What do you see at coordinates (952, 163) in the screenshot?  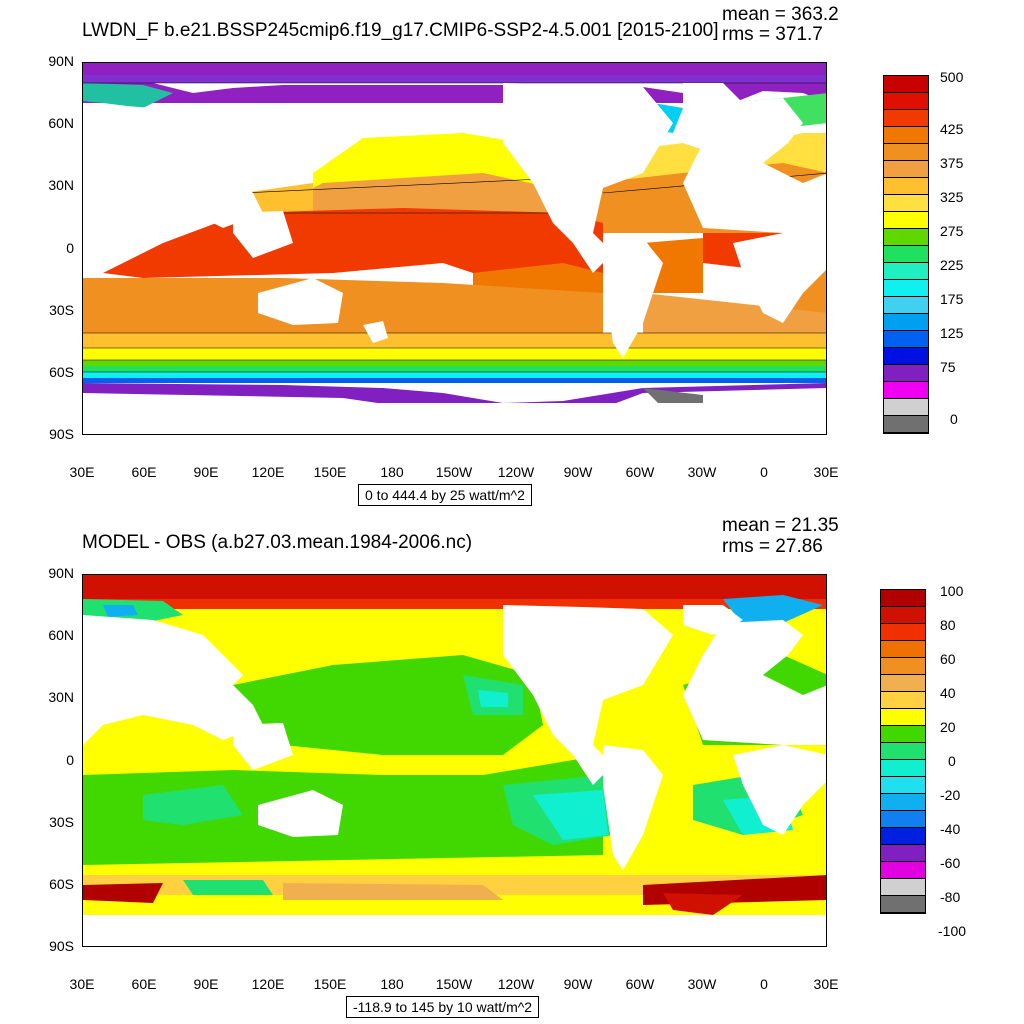 I see `colorbar-label: 375` at bounding box center [952, 163].